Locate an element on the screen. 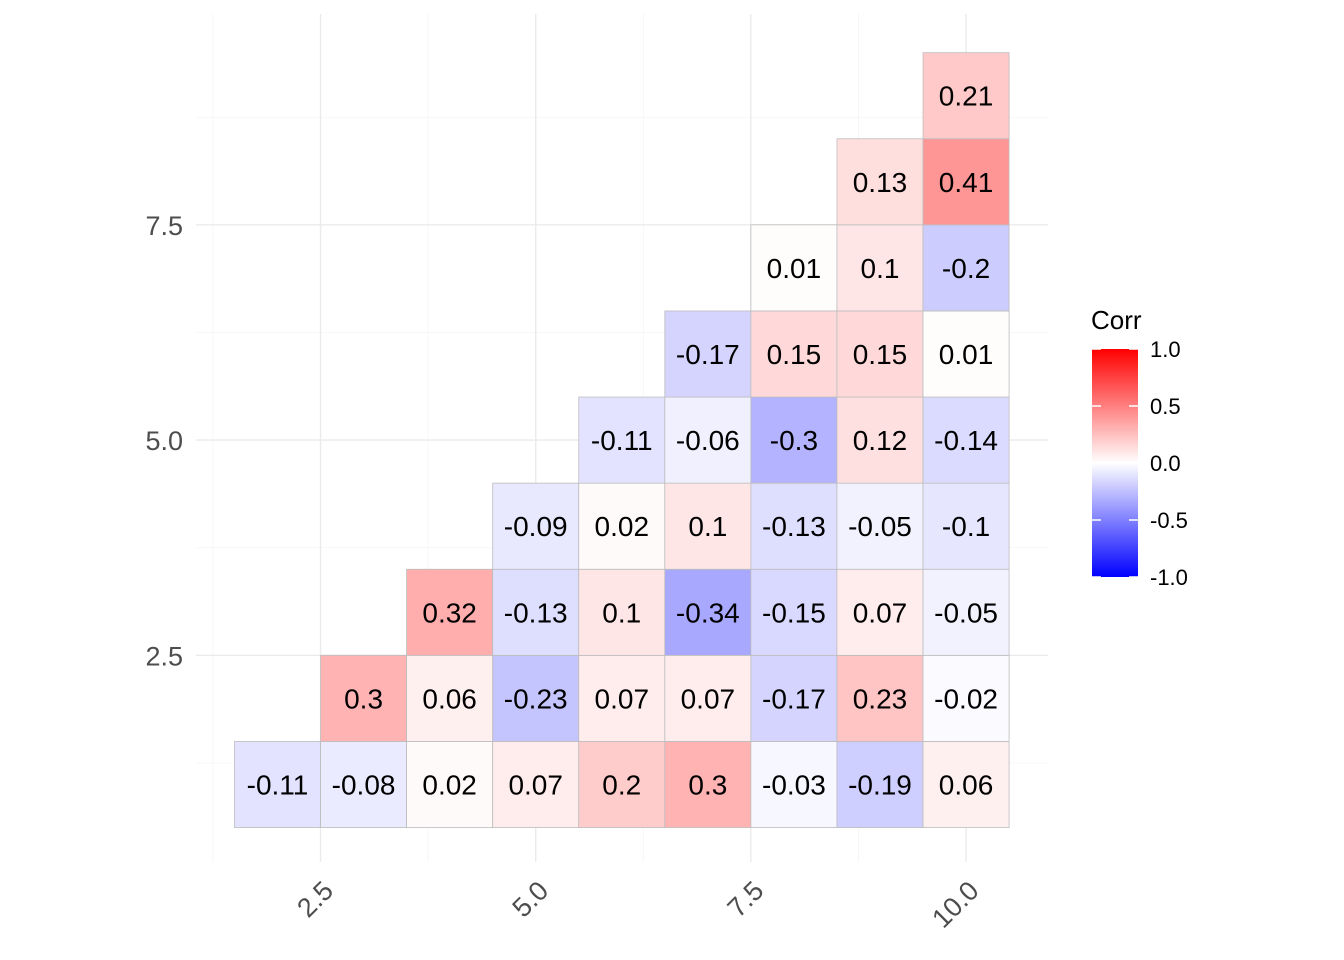  cell-value-label-9-2: 0.23 is located at coordinates (880, 698).